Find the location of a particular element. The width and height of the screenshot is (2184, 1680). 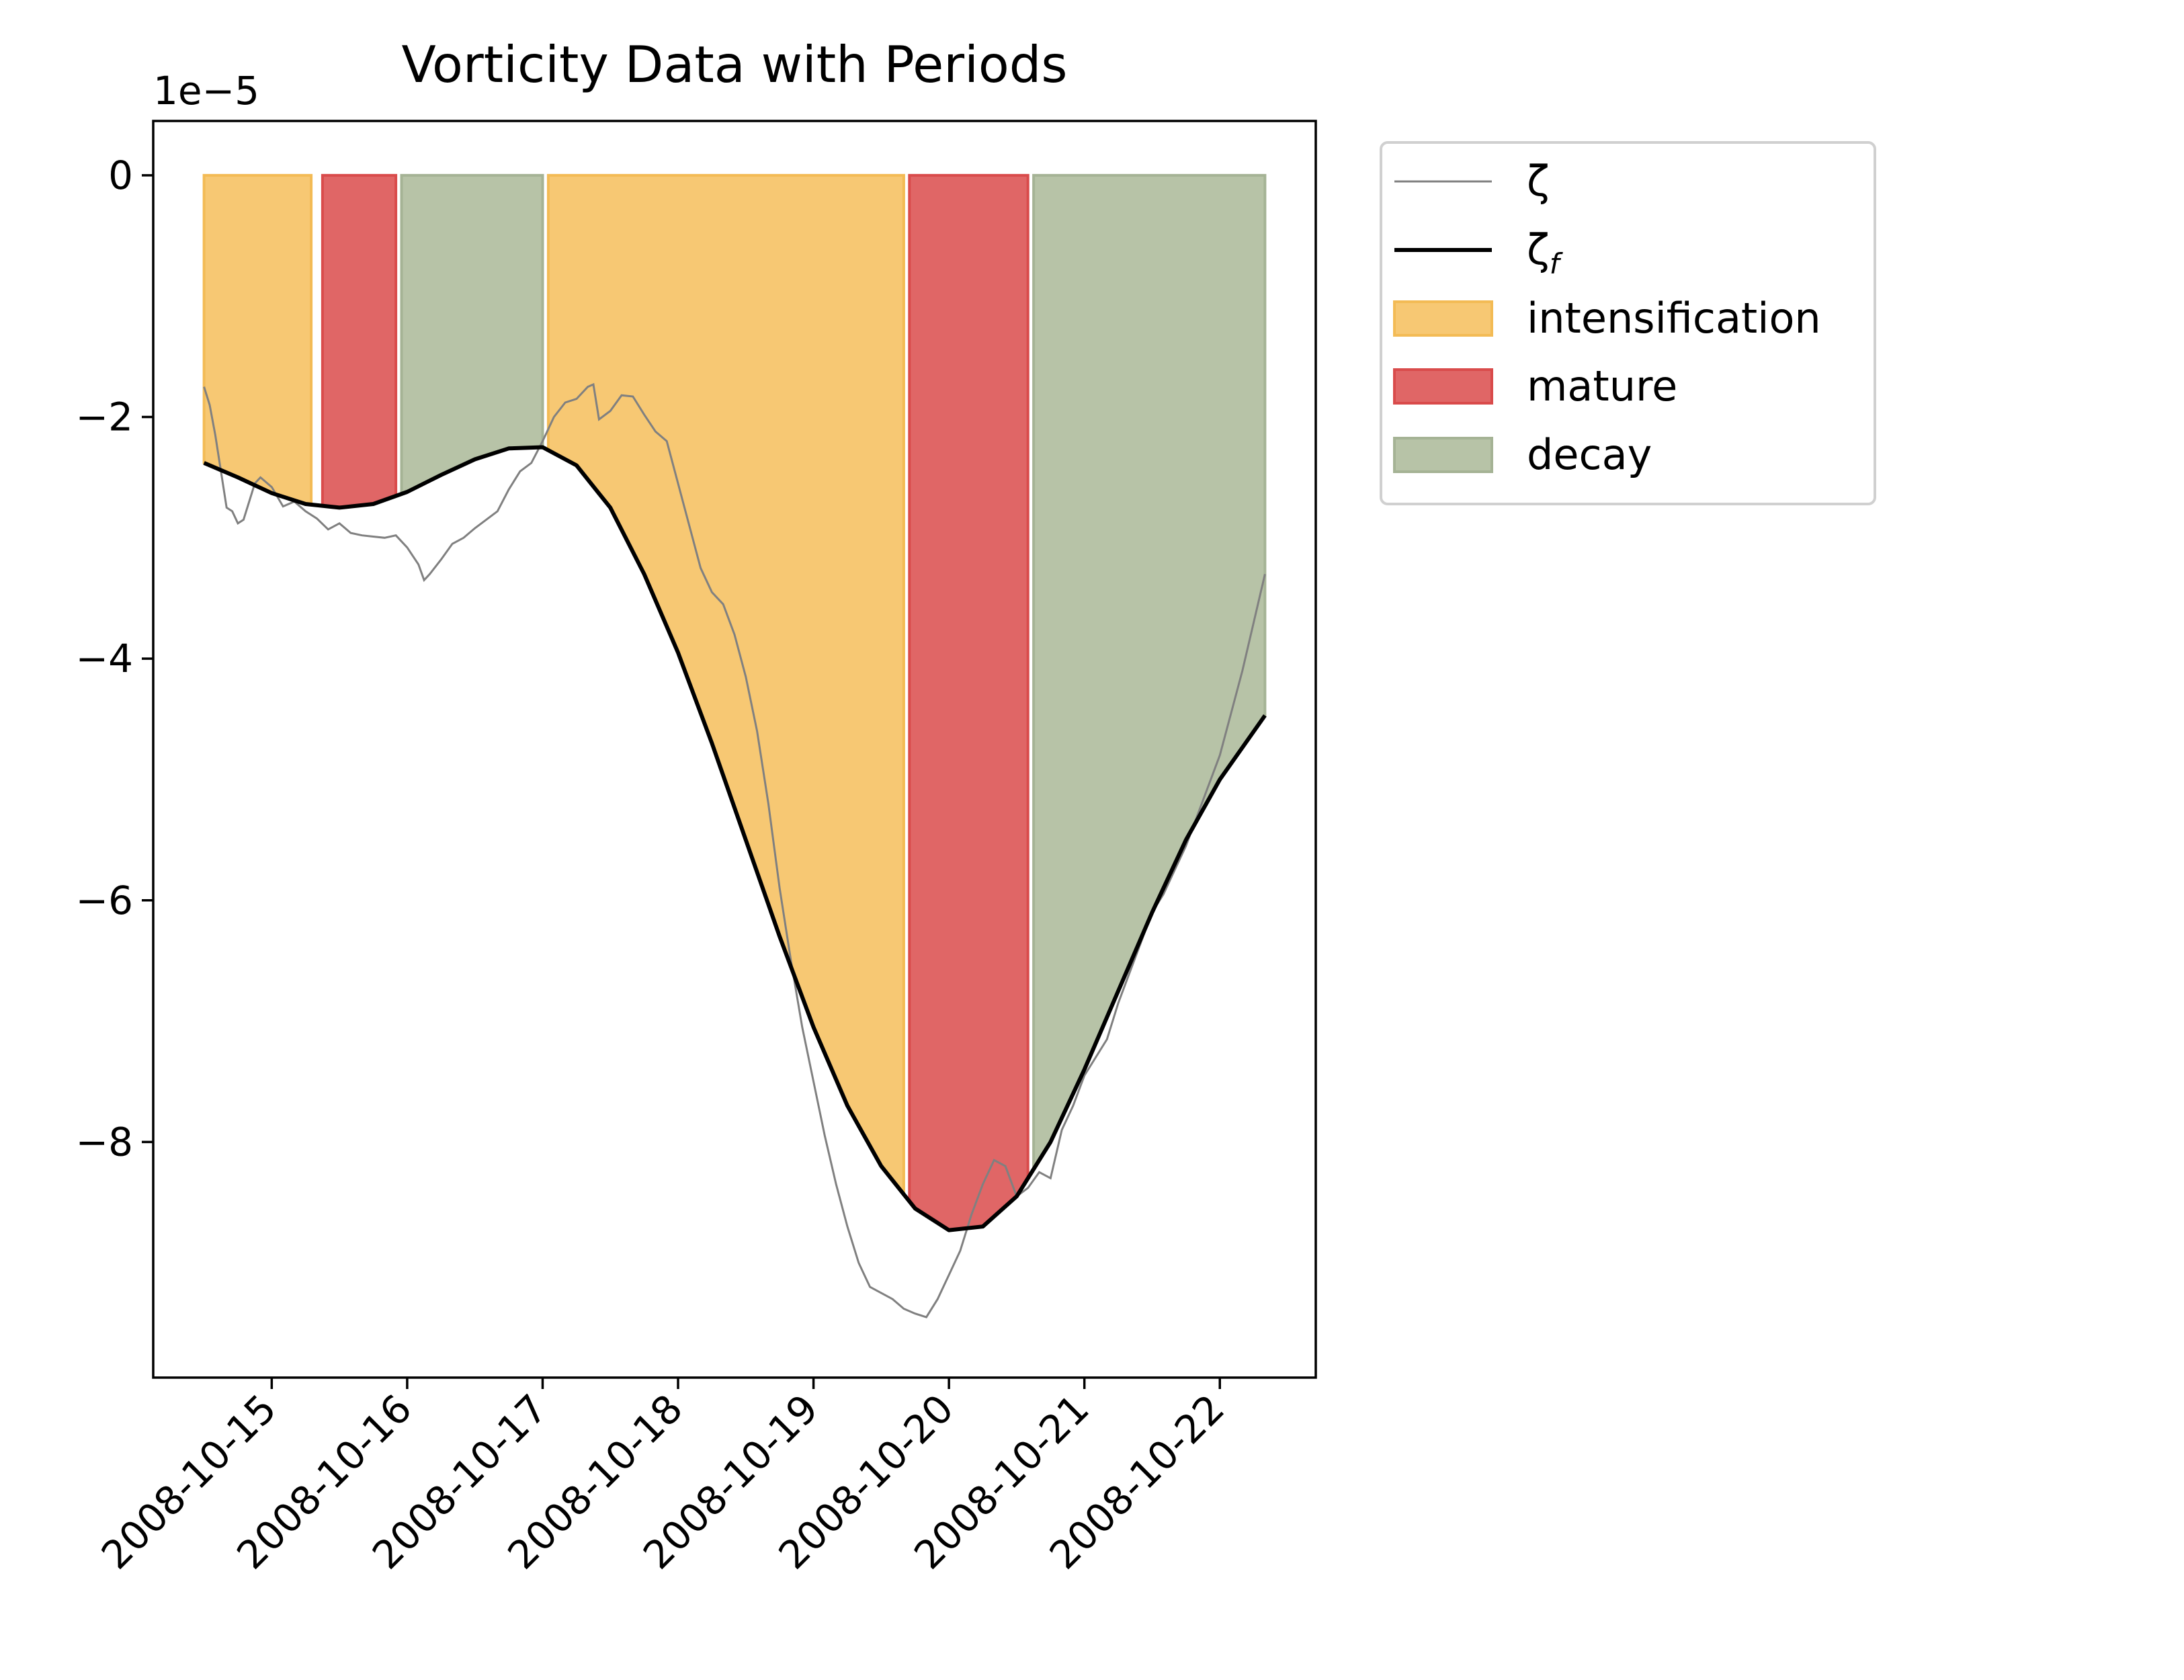

legend-label: ζ is located at coordinates (1539, 182).